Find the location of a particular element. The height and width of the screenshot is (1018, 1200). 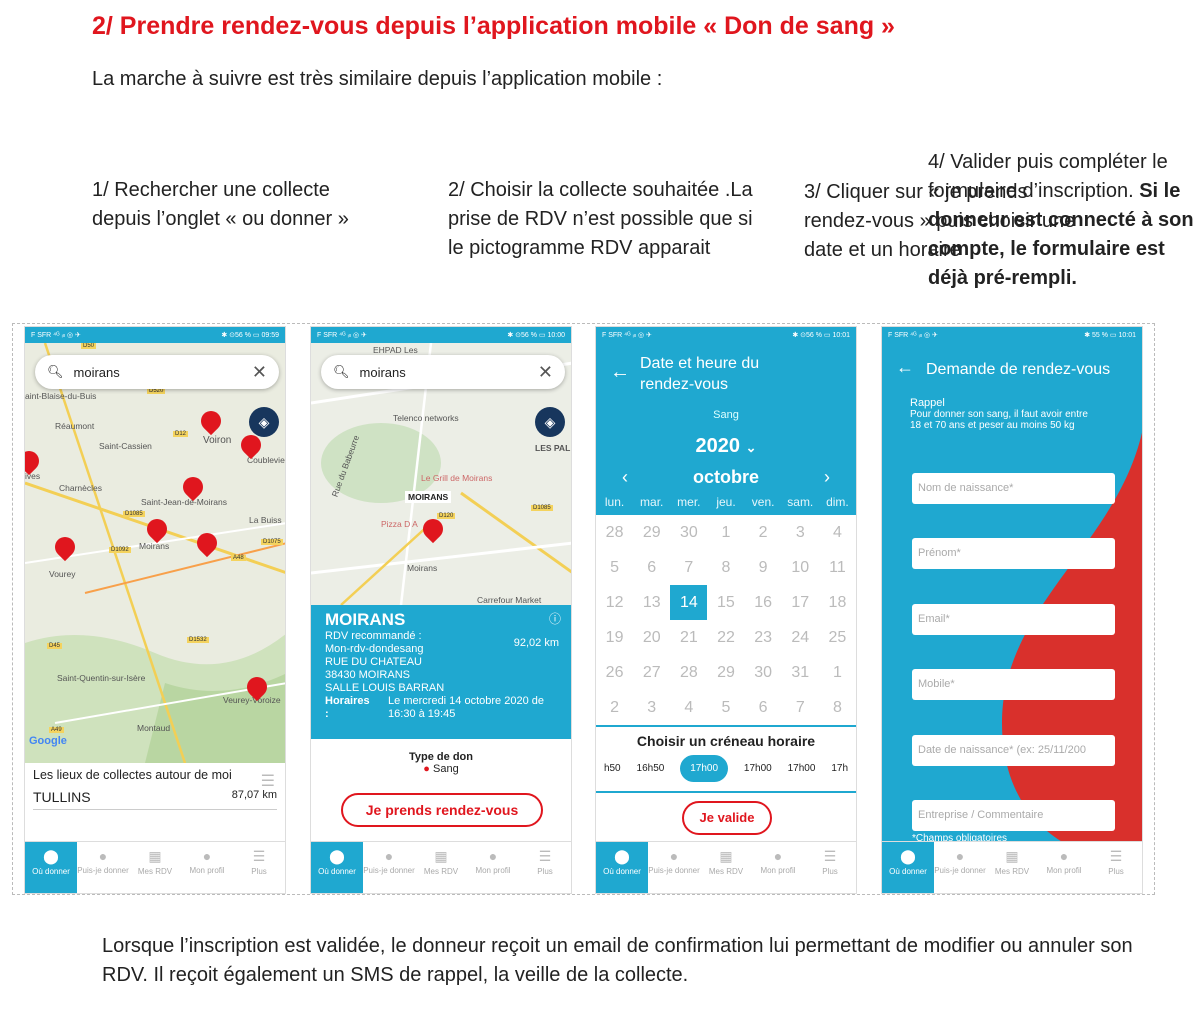

calendar-day: 23 is located at coordinates (763, 637).